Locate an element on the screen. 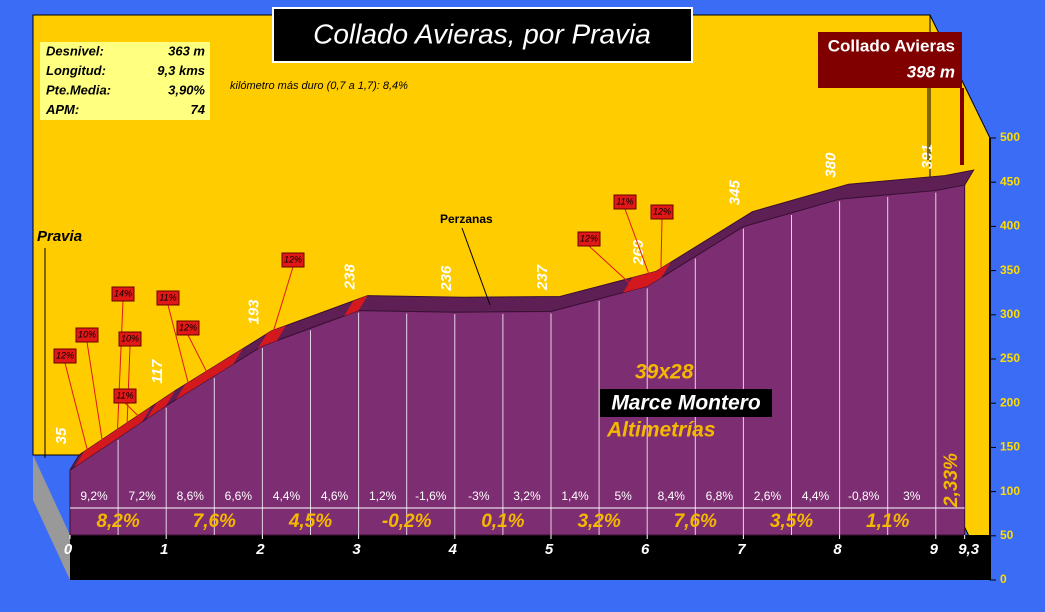  credit-box is located at coordinates (686, 403).